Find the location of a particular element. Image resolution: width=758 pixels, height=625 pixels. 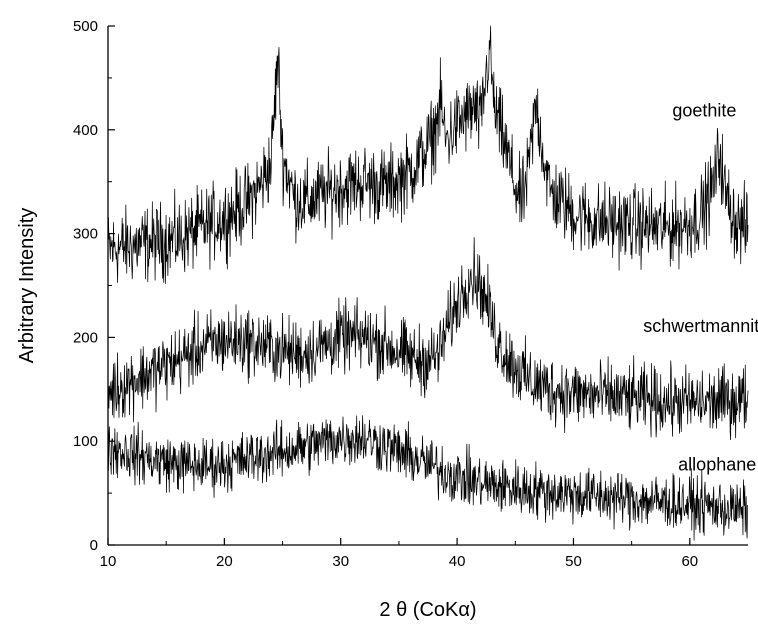

x-tick-label: 30 is located at coordinates (340, 561).